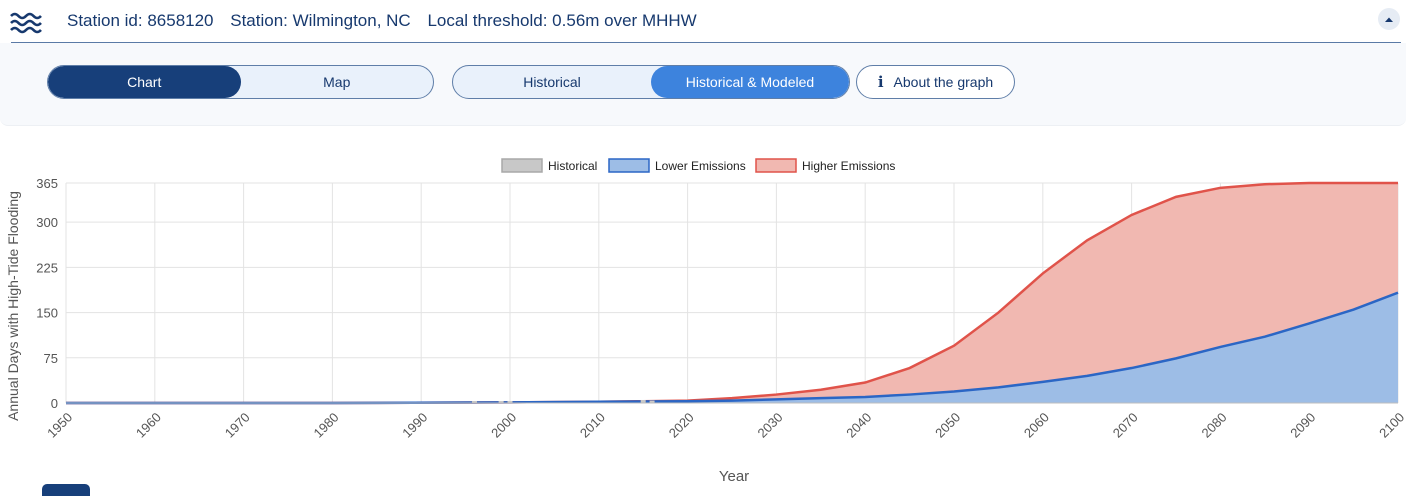  What do you see at coordinates (414, 425) in the screenshot?
I see `x-tick-label: 1990` at bounding box center [414, 425].